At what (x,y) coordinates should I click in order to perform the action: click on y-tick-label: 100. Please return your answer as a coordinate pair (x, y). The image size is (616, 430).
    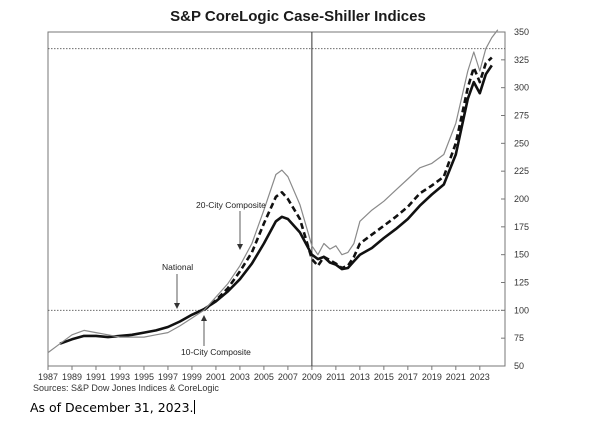
    Looking at the image, I should click on (521, 310).